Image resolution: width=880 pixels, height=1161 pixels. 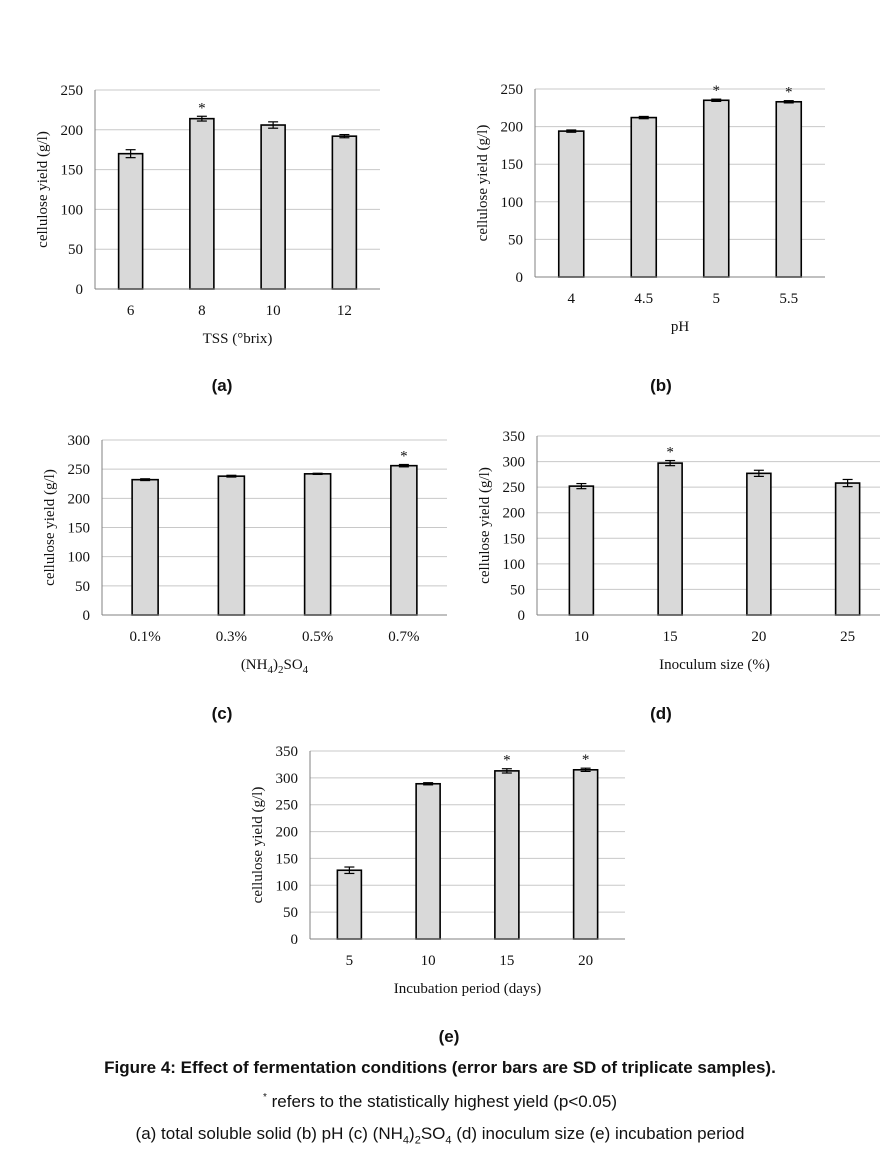 What do you see at coordinates (522, 616) in the screenshot?
I see `chart_d-ytick-label: 0` at bounding box center [522, 616].